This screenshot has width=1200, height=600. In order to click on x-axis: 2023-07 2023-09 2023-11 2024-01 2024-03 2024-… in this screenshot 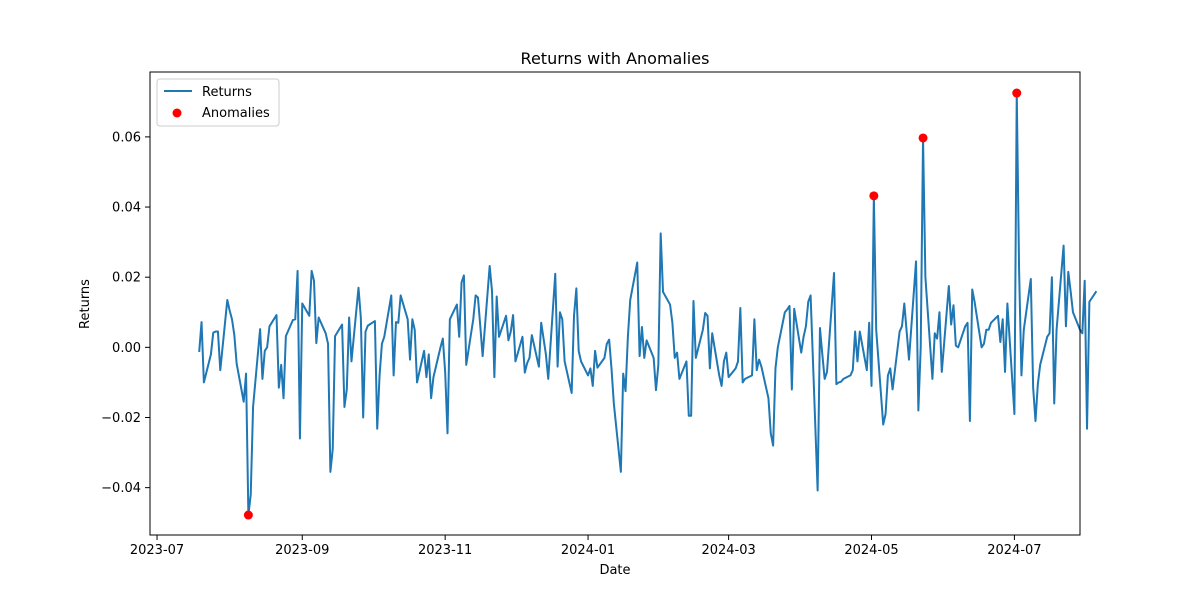, I will do `click(586, 546)`.